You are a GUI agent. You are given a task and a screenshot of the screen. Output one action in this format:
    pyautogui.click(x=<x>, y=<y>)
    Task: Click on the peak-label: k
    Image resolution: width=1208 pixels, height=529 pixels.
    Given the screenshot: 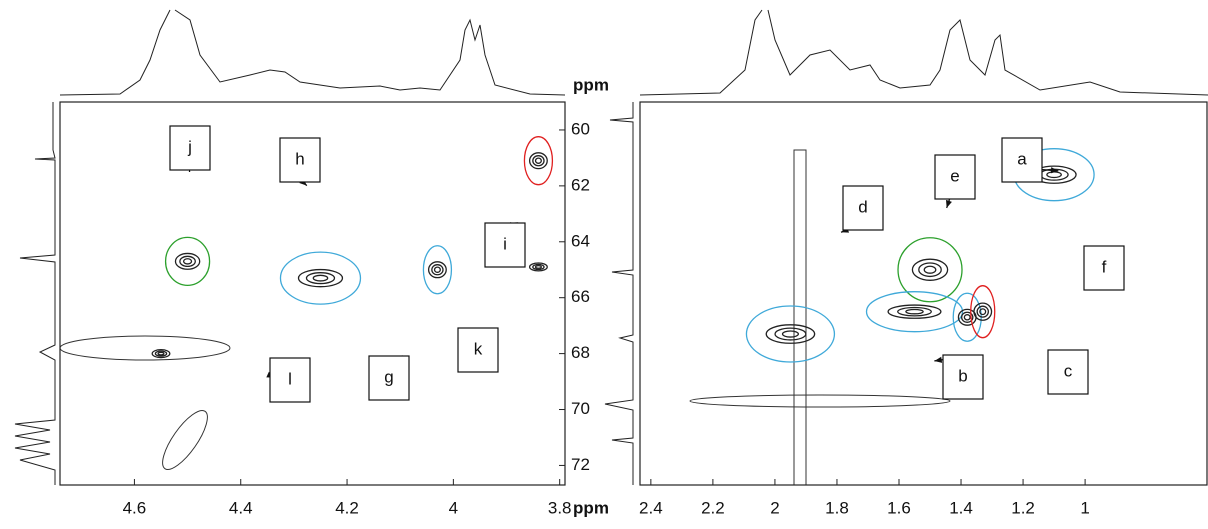 What is the action you would take?
    pyautogui.click(x=478, y=348)
    